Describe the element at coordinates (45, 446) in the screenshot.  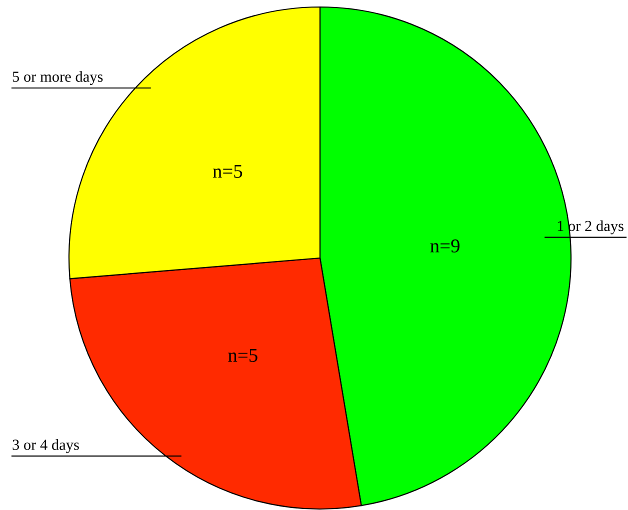
I see `slice-label: 3 or 4 days` at that location.